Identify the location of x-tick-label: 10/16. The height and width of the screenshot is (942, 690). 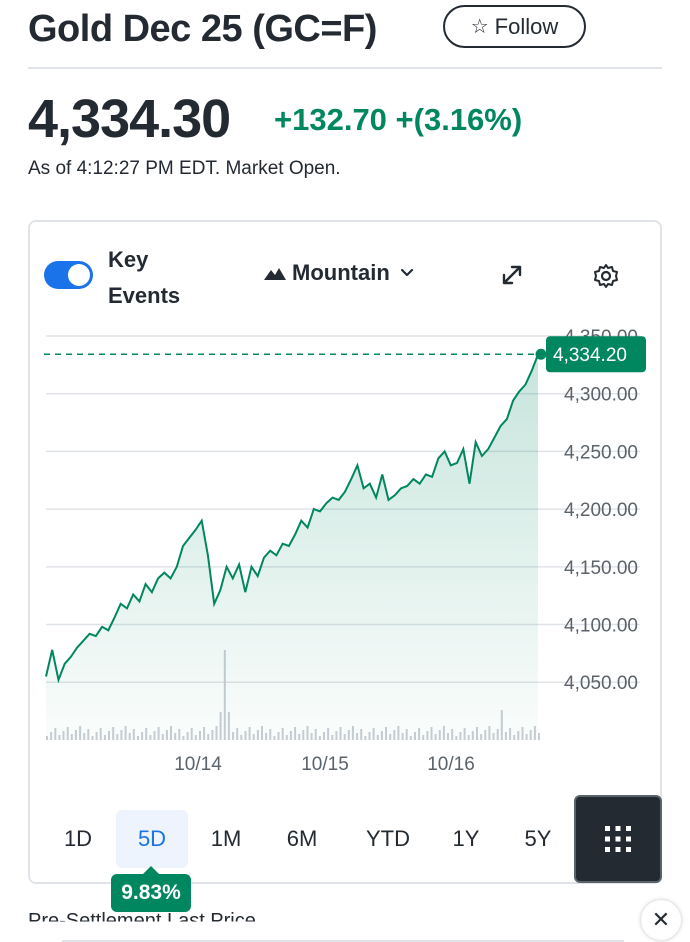
(451, 764).